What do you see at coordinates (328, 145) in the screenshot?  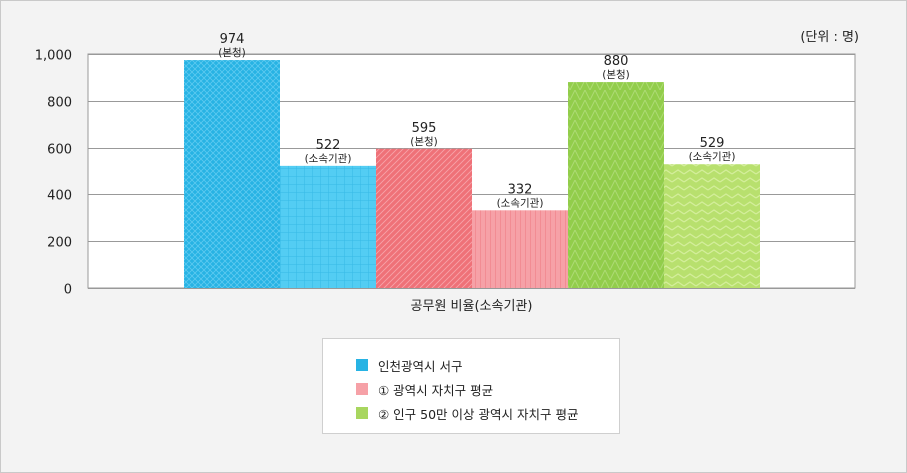 I see `bar-value-label: 522` at bounding box center [328, 145].